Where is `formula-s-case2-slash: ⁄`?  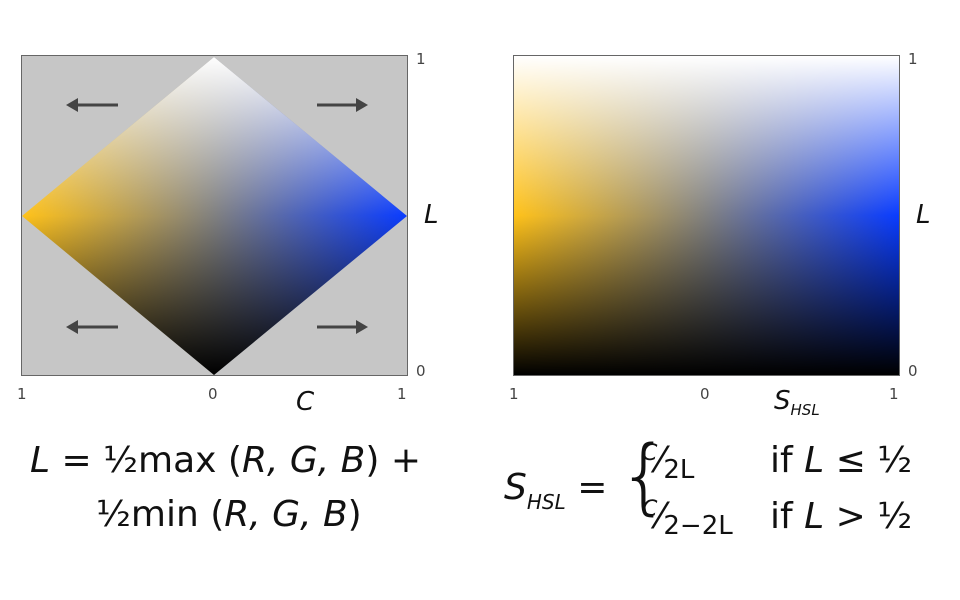 formula-s-case2-slash: ⁄ is located at coordinates (660, 516).